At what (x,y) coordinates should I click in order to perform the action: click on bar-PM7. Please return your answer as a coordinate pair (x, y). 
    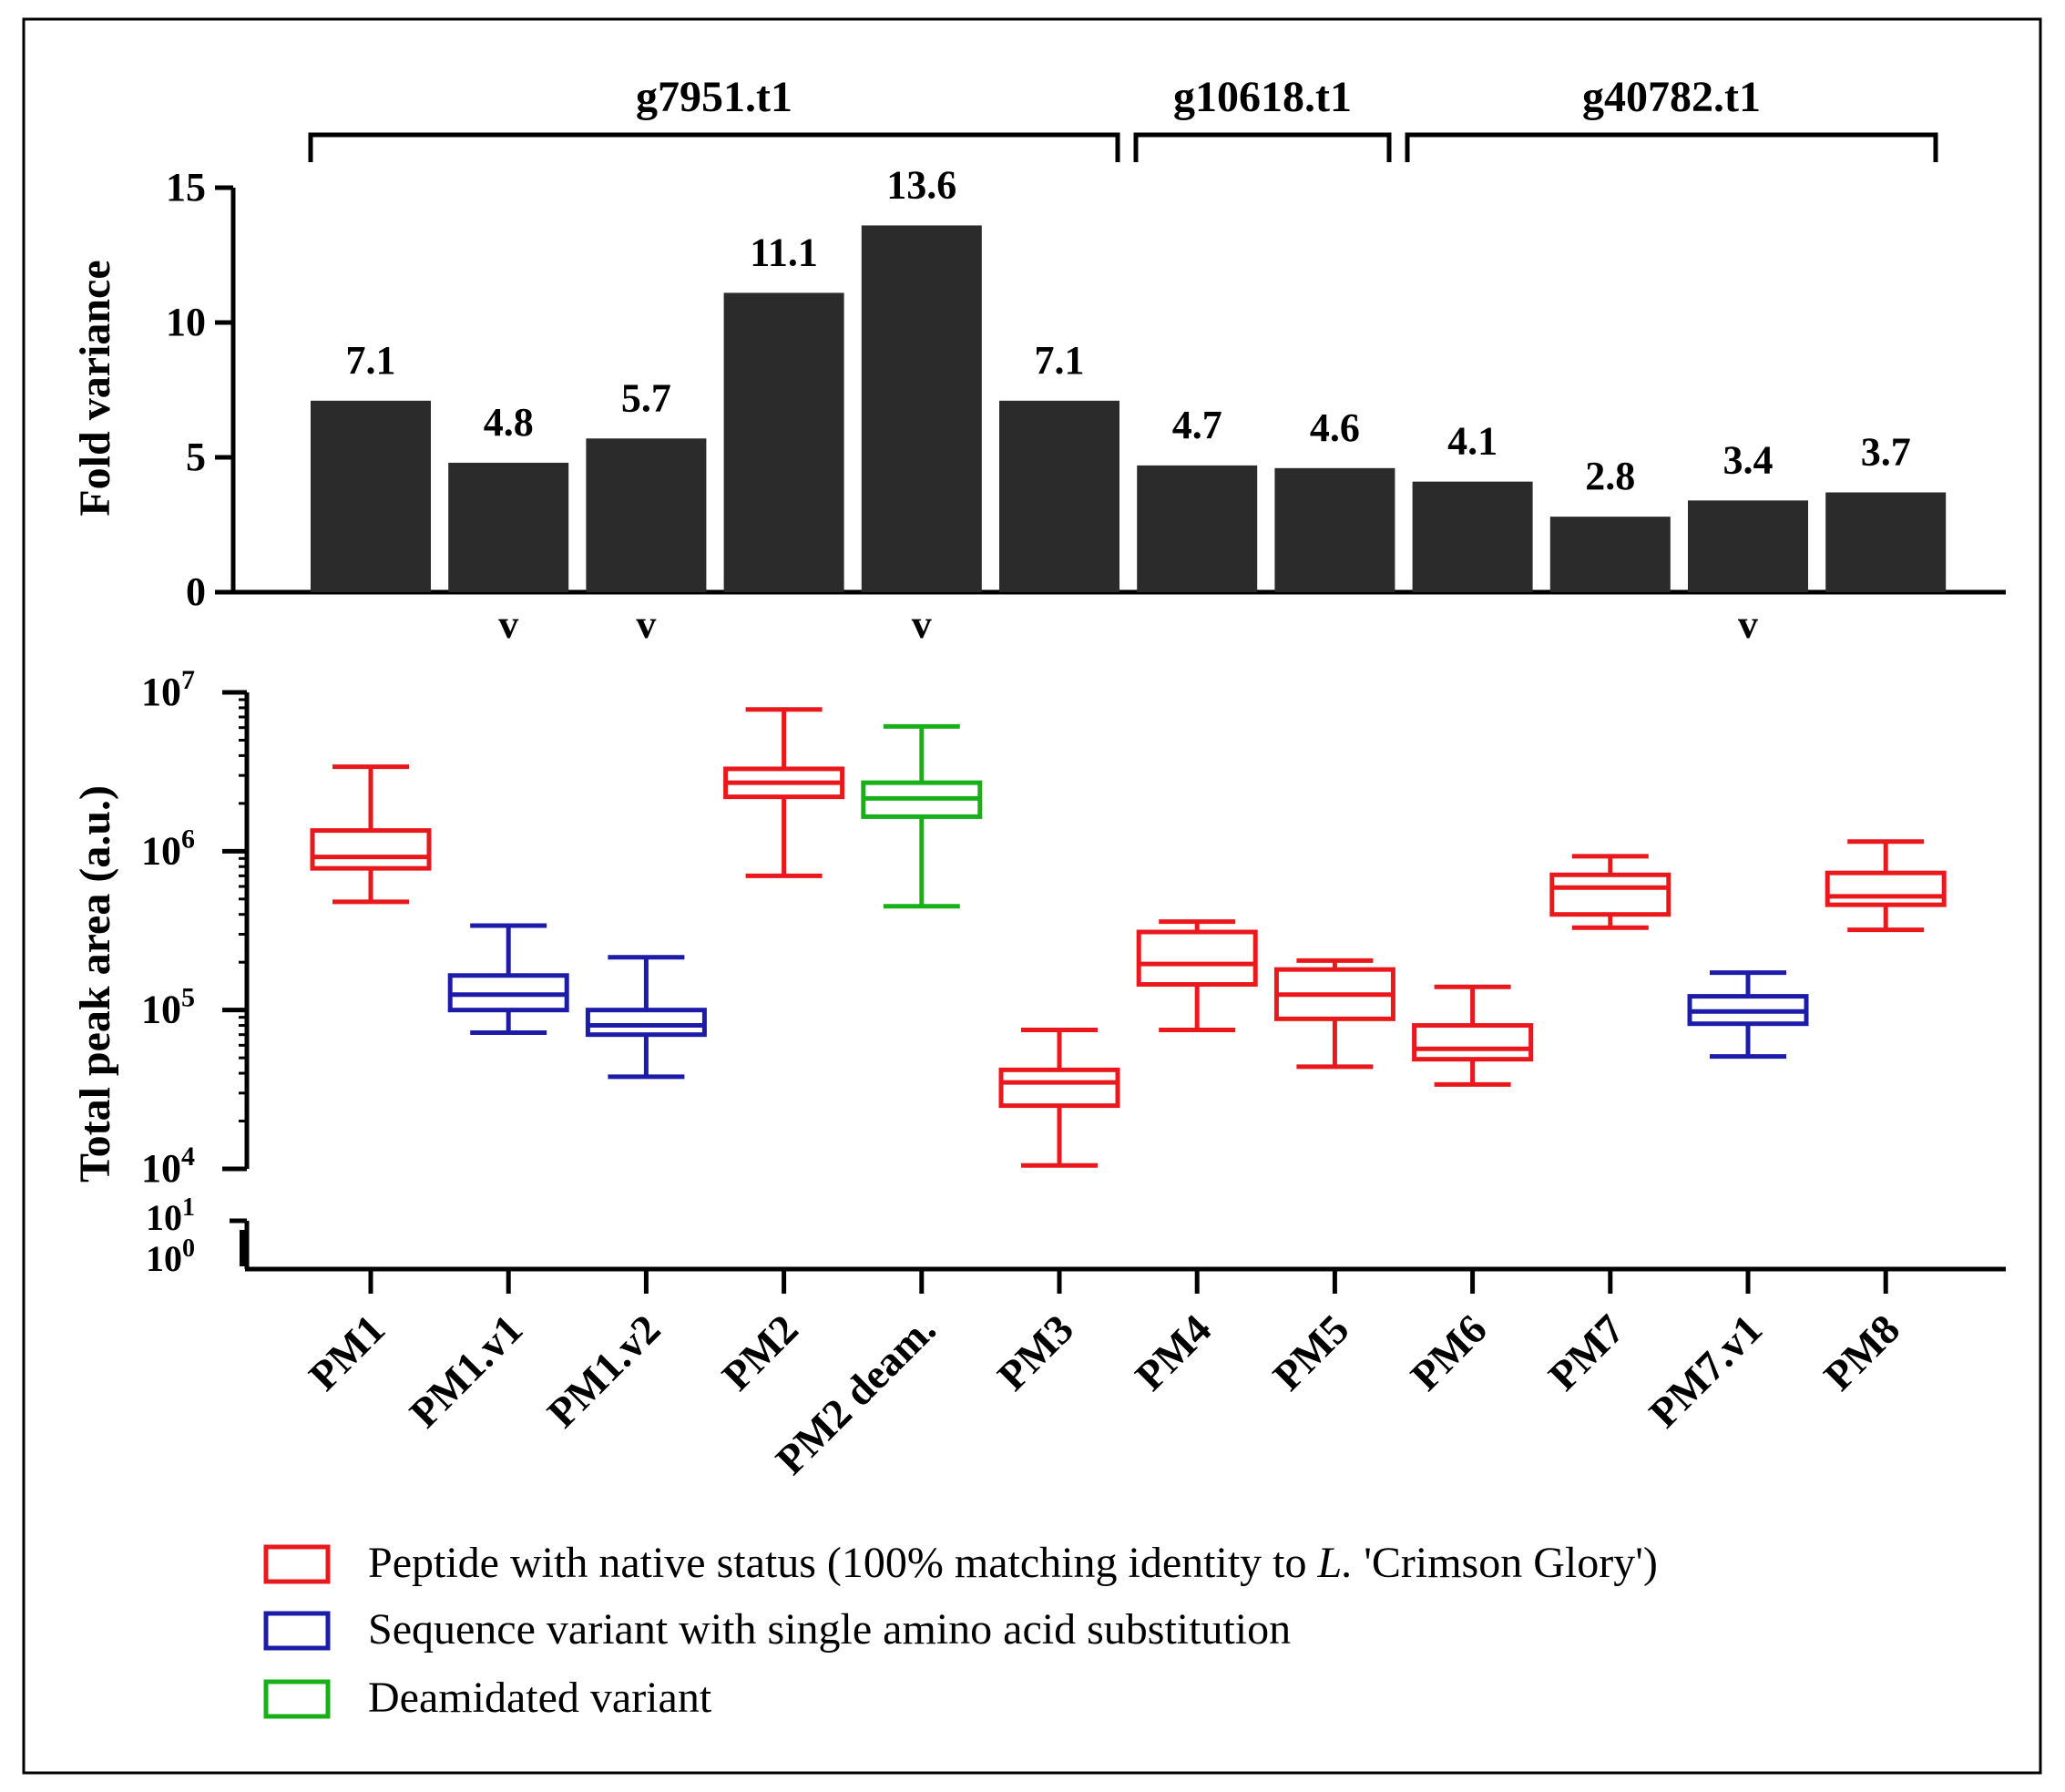
    Looking at the image, I should click on (1610, 554).